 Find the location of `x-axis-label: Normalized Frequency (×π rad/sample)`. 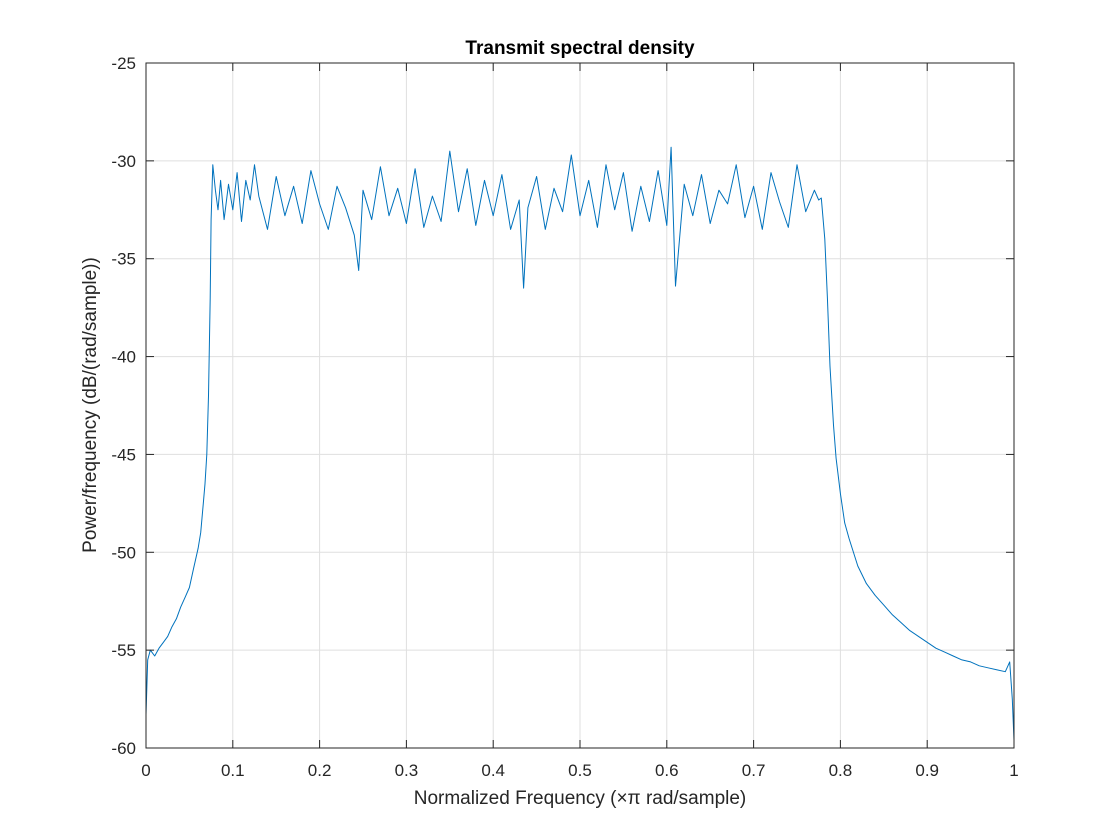

x-axis-label: Normalized Frequency (×π rad/sample) is located at coordinates (580, 798).